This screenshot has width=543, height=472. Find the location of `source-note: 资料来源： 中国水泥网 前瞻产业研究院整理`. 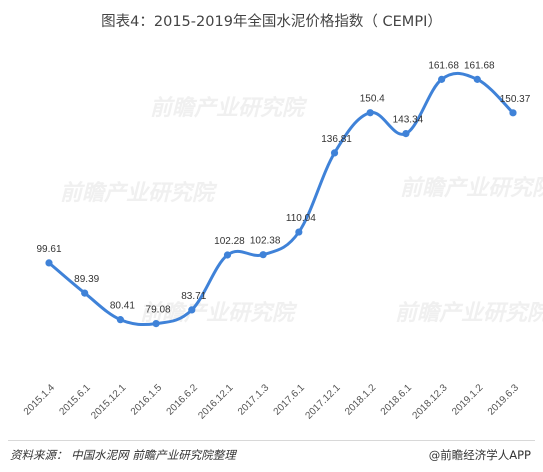

source-note: 资料来源： 中国水泥网 前瞻产业研究院整理 is located at coordinates (123, 455).